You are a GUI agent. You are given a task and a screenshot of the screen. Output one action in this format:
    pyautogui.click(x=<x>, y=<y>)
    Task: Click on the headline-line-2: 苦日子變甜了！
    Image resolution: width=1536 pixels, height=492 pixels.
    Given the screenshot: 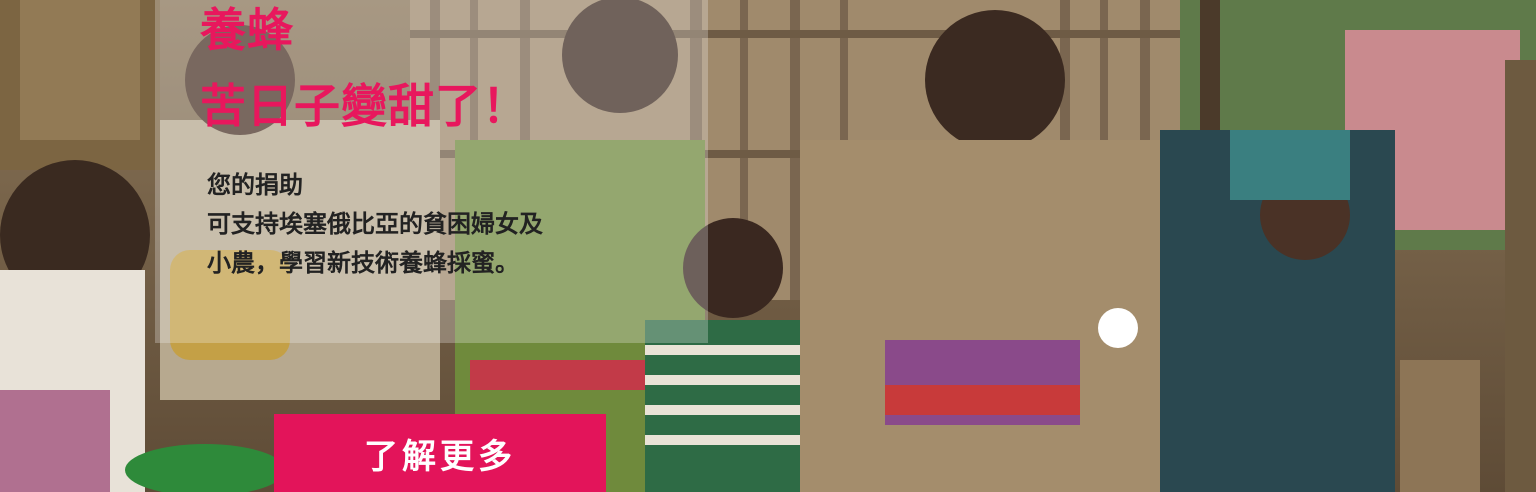 What is the action you would take?
    pyautogui.click(x=364, y=106)
    